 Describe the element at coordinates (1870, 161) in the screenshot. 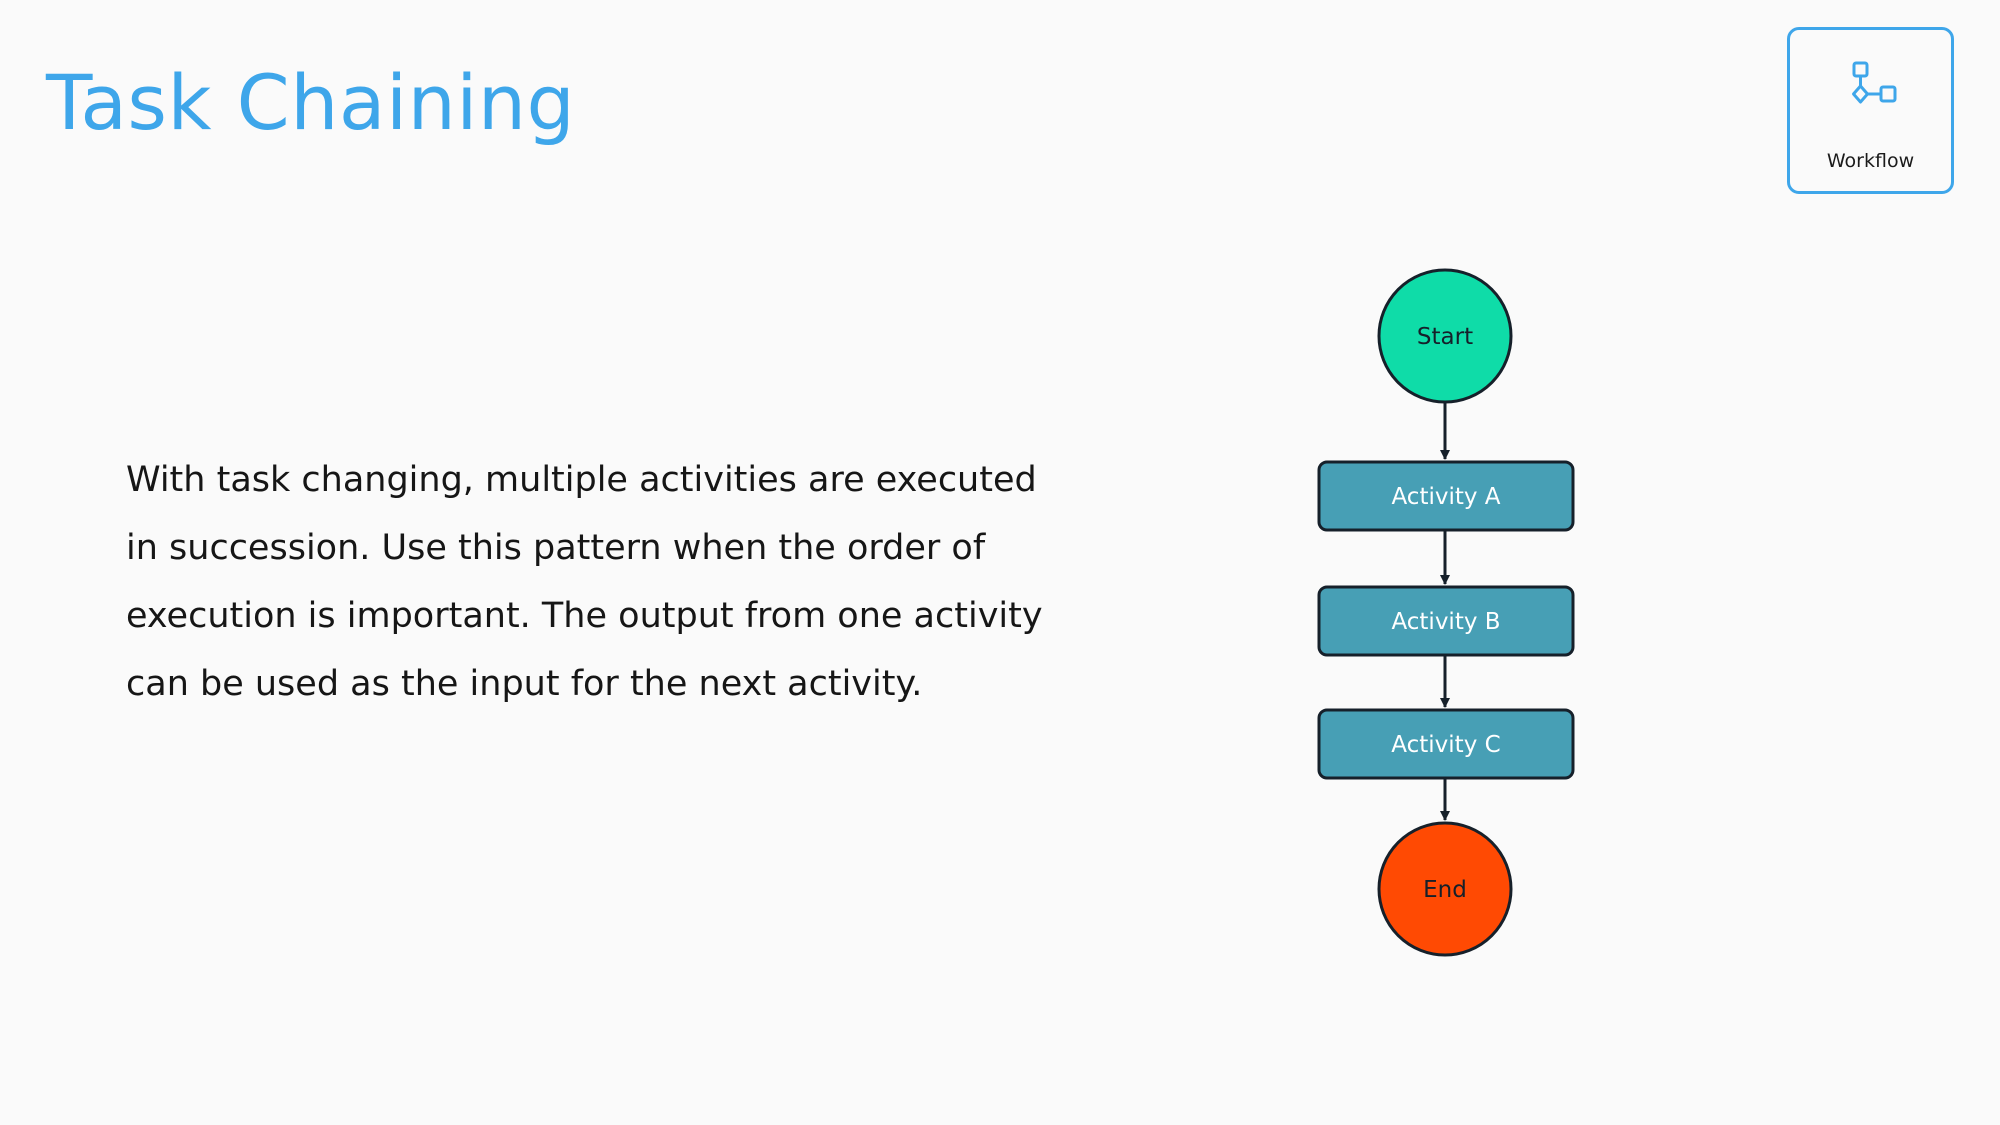

I see `workflow-badge-label: Workflow` at that location.